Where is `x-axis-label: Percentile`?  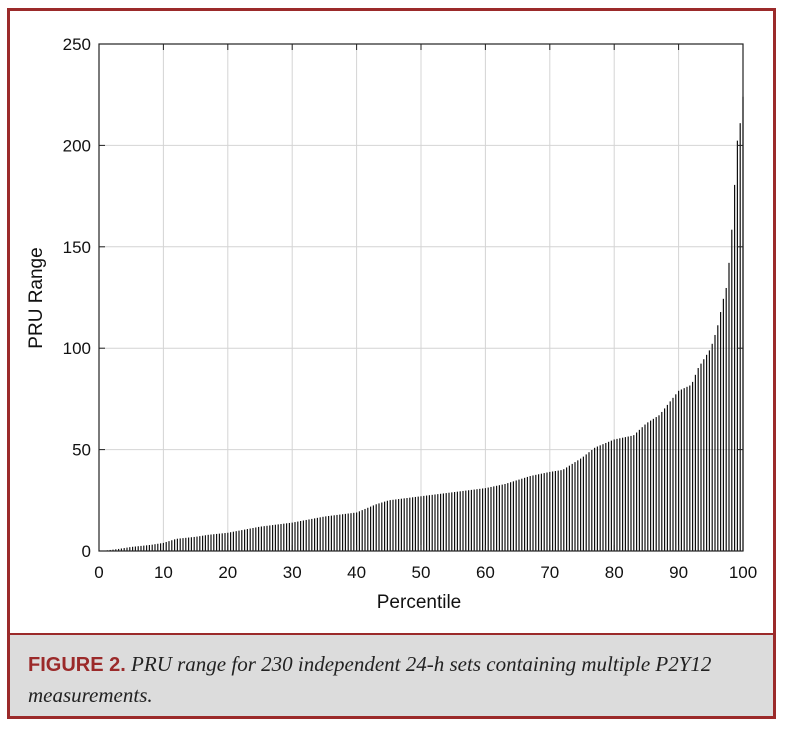 x-axis-label: Percentile is located at coordinates (419, 602).